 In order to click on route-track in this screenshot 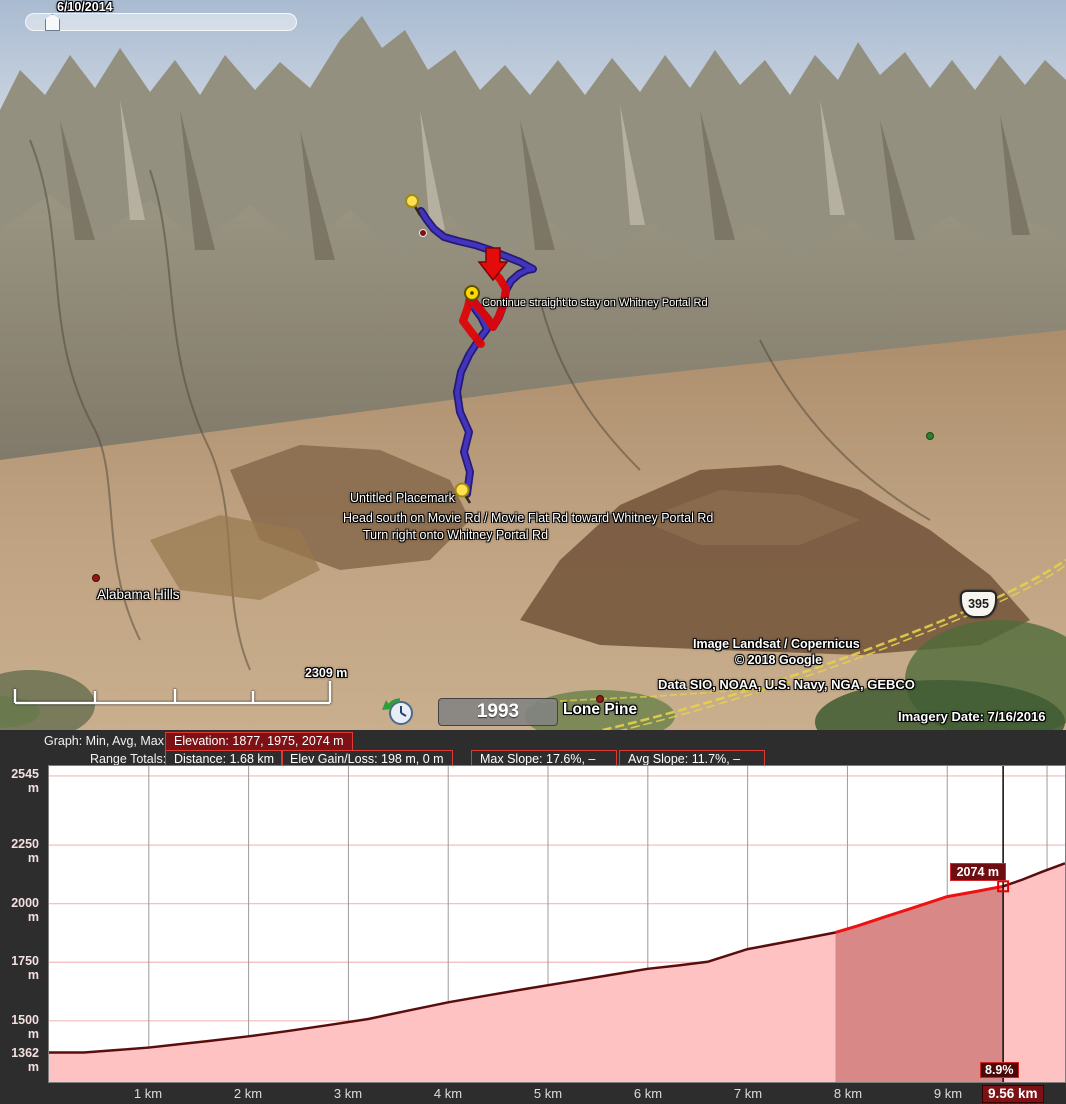, I will do `click(477, 352)`.